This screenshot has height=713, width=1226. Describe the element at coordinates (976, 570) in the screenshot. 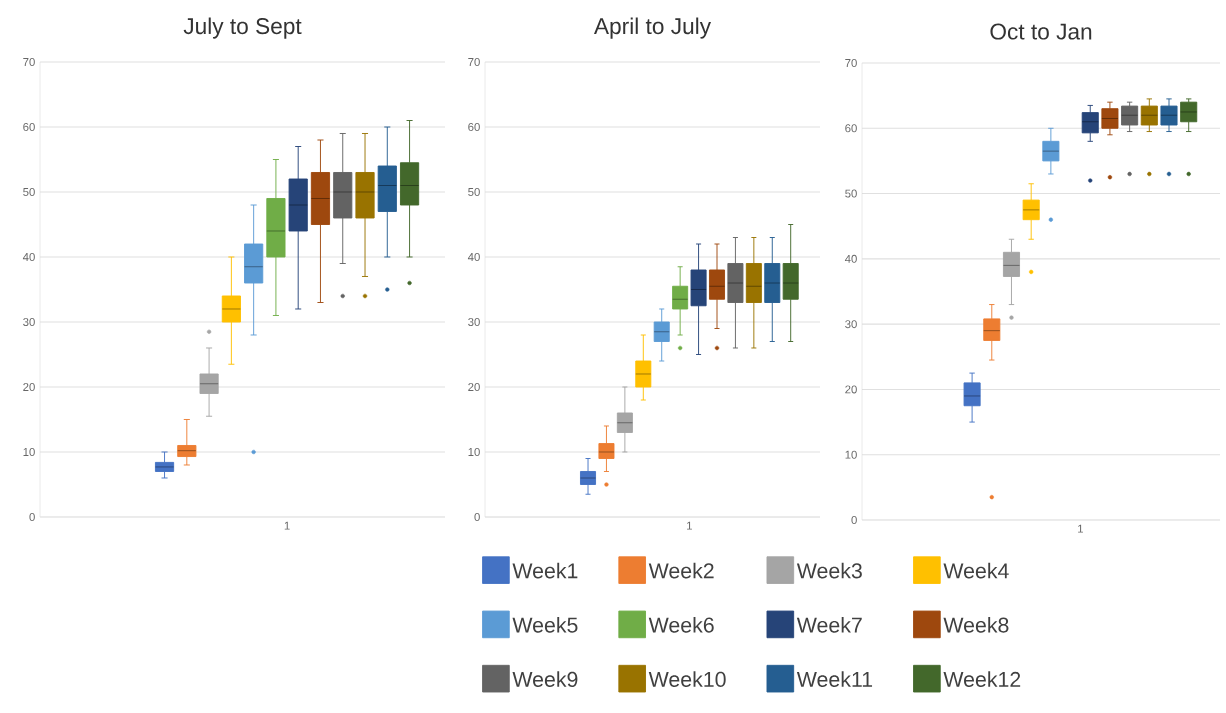

I see `legend-label: Week4` at that location.